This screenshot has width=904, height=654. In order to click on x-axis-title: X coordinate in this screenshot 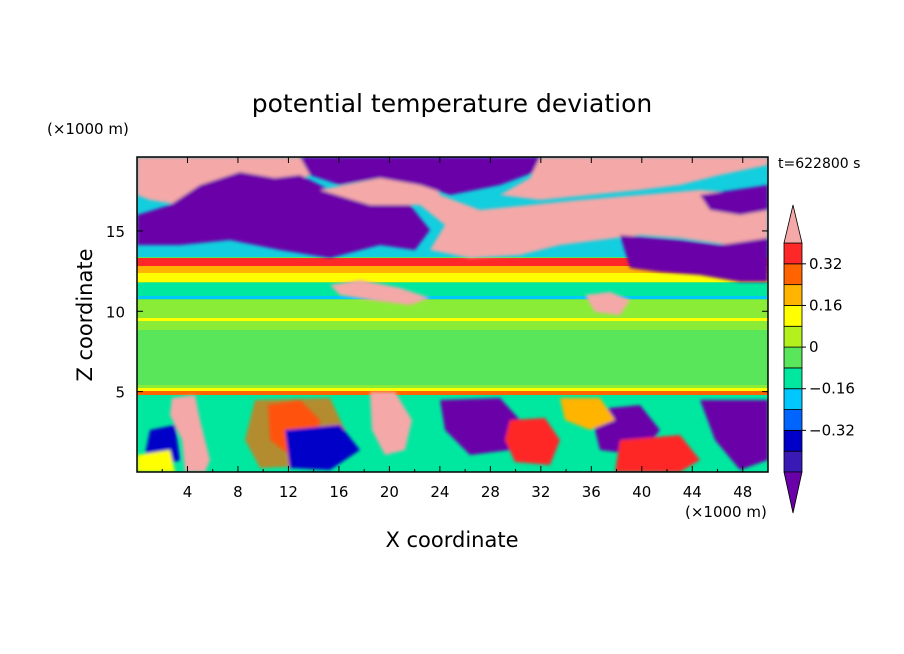, I will do `click(451, 540)`.